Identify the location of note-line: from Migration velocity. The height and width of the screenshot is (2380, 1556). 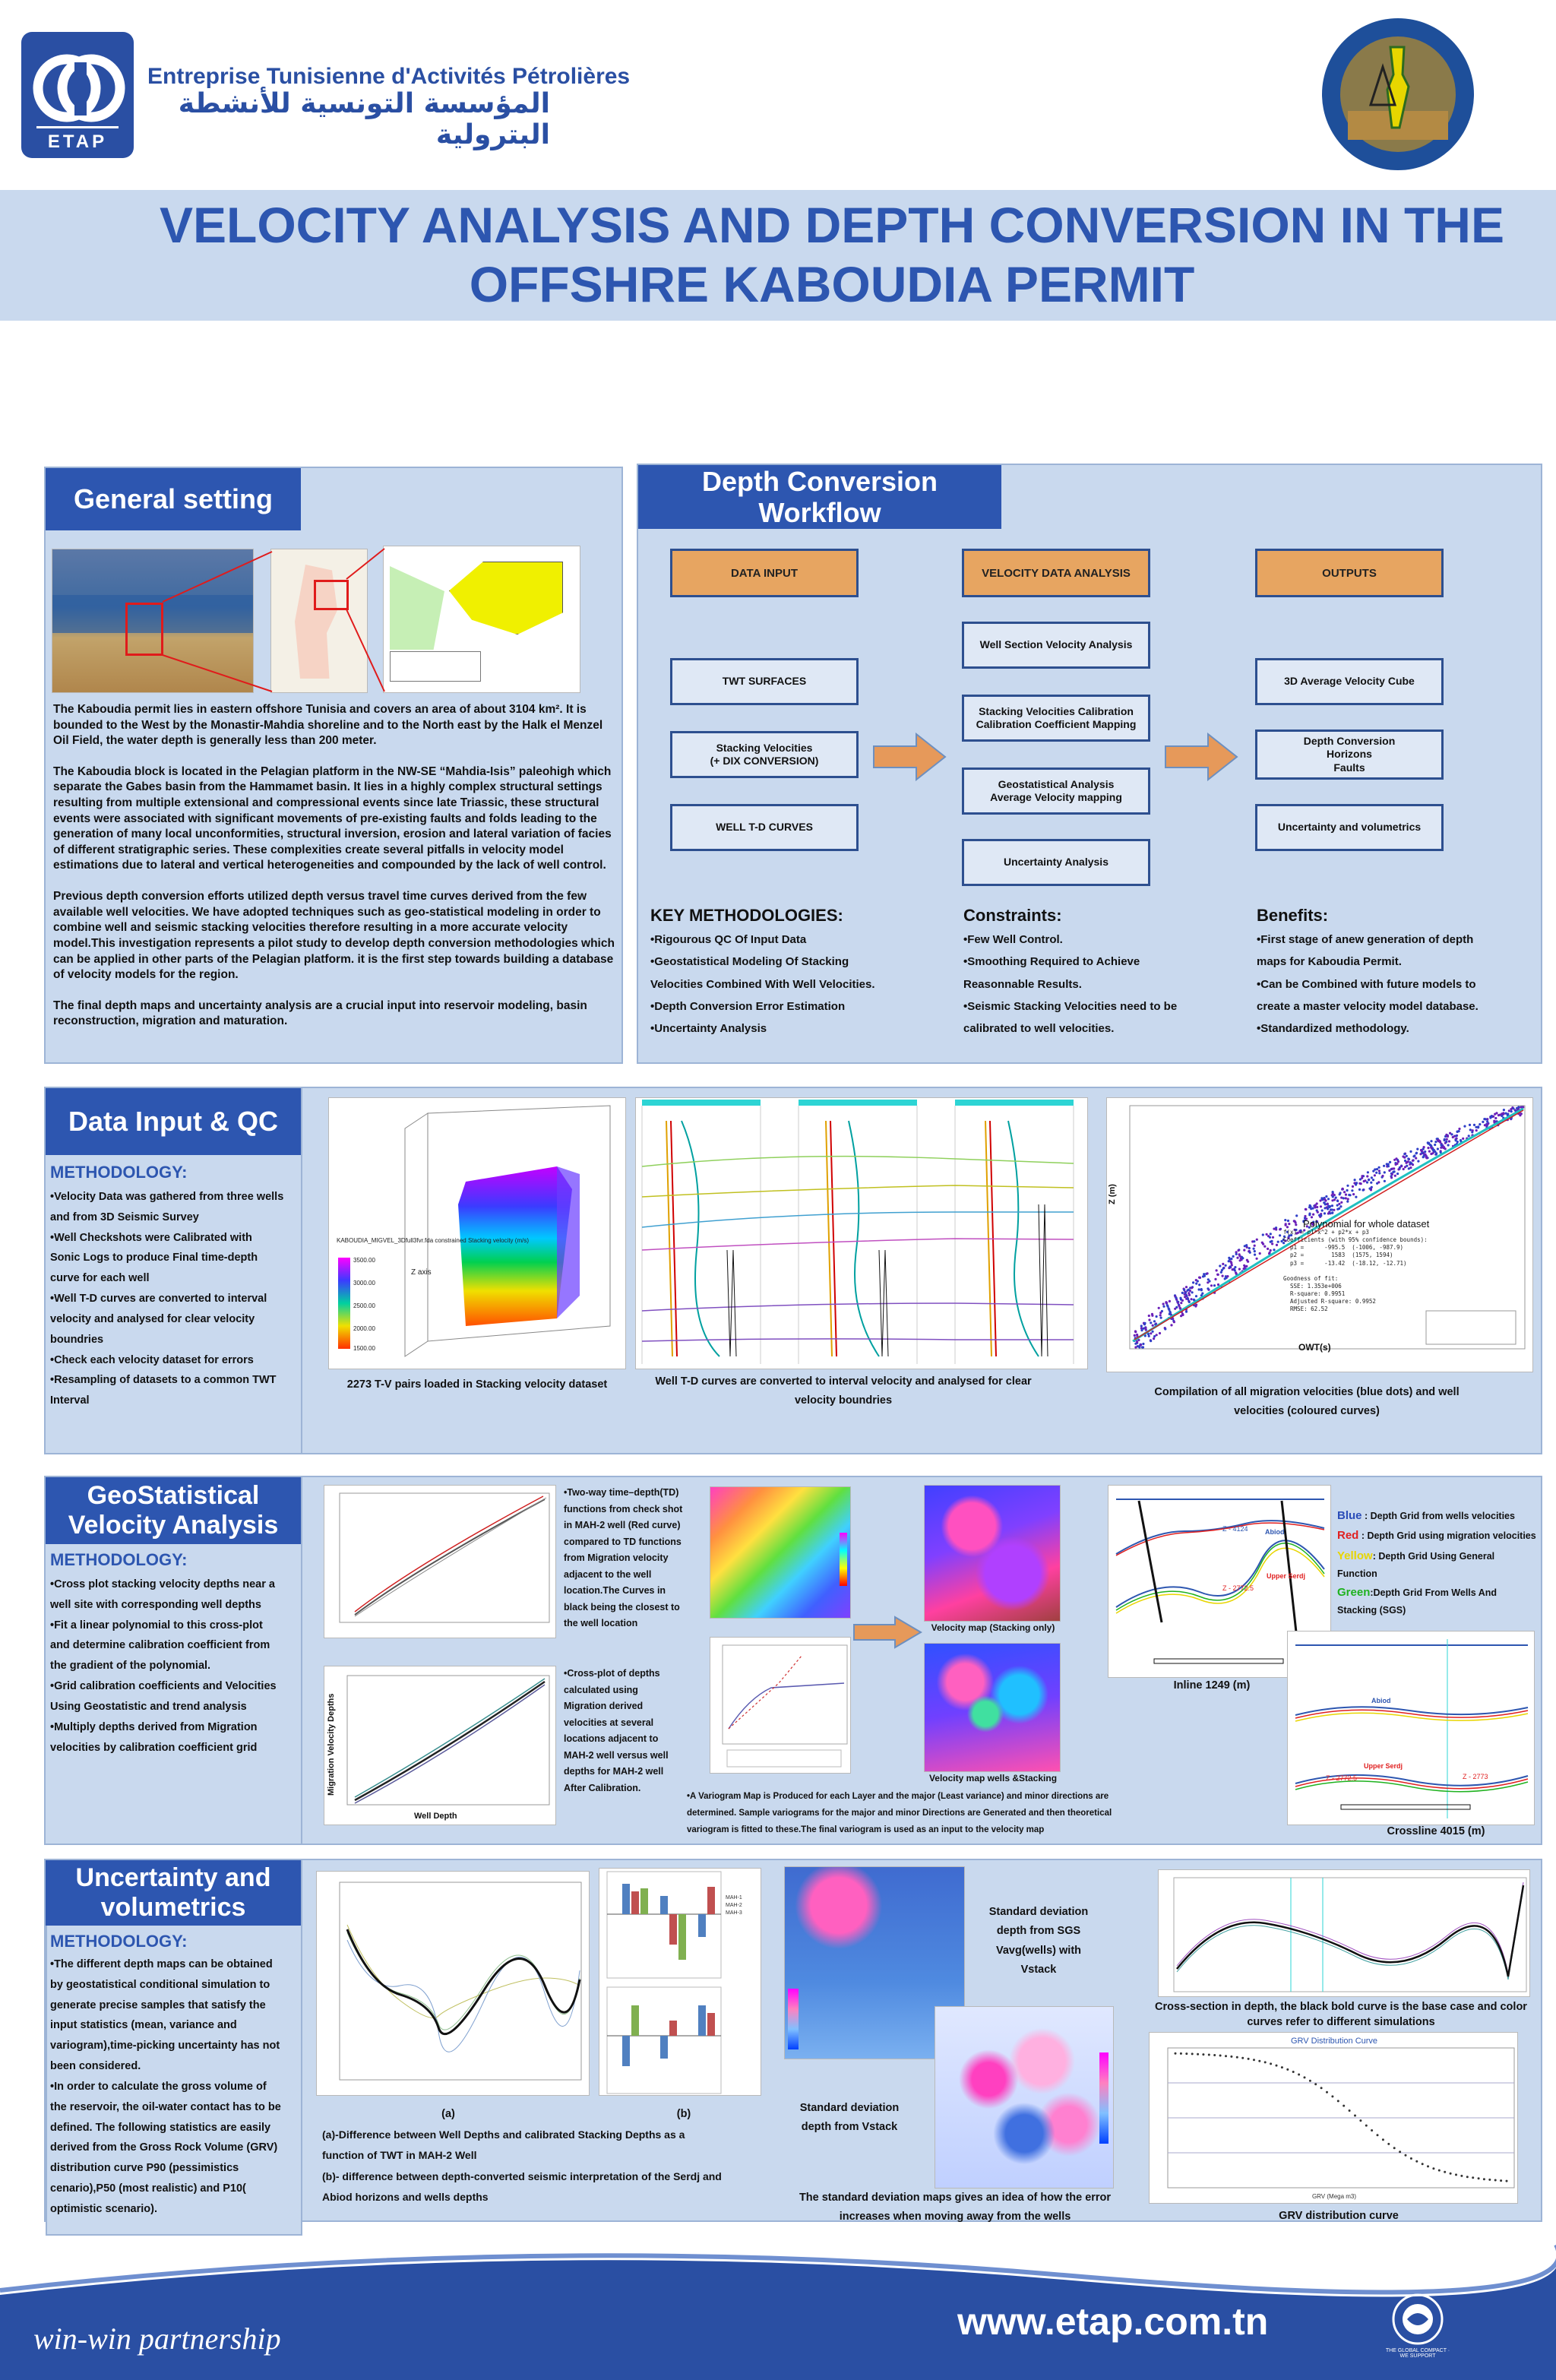
(616, 1557).